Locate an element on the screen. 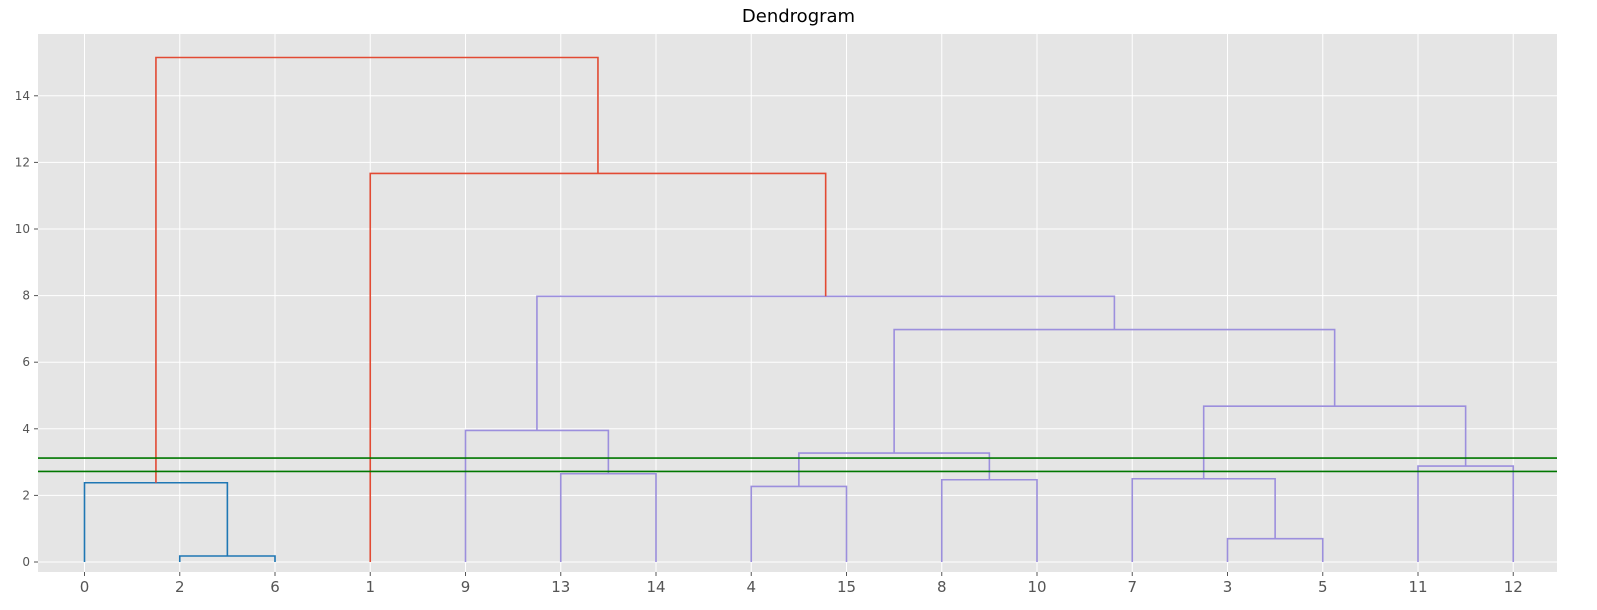 The height and width of the screenshot is (610, 1597). chart-title: Dendrogram is located at coordinates (798, 16).